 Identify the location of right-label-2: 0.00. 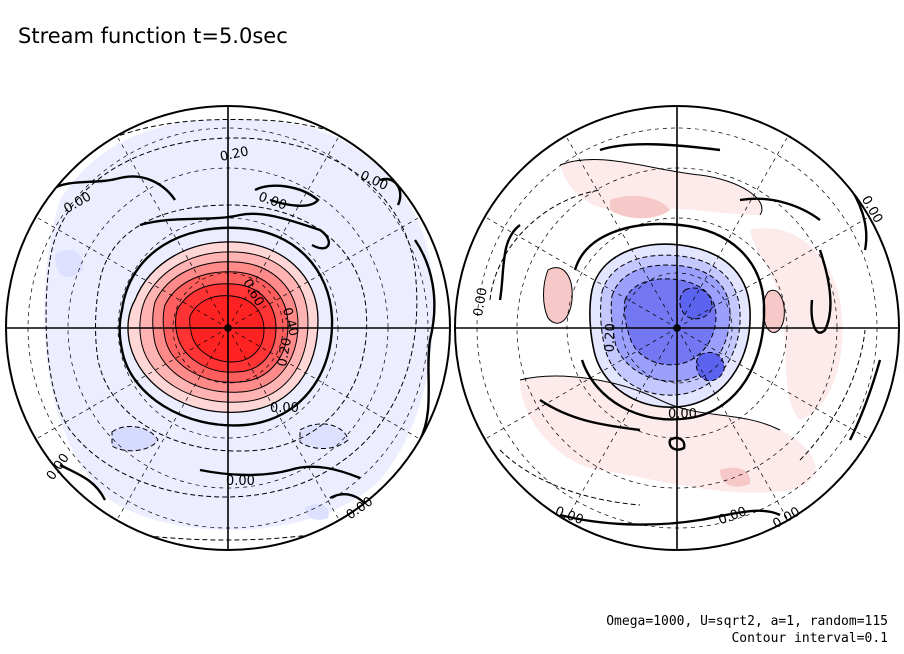
(481, 301).